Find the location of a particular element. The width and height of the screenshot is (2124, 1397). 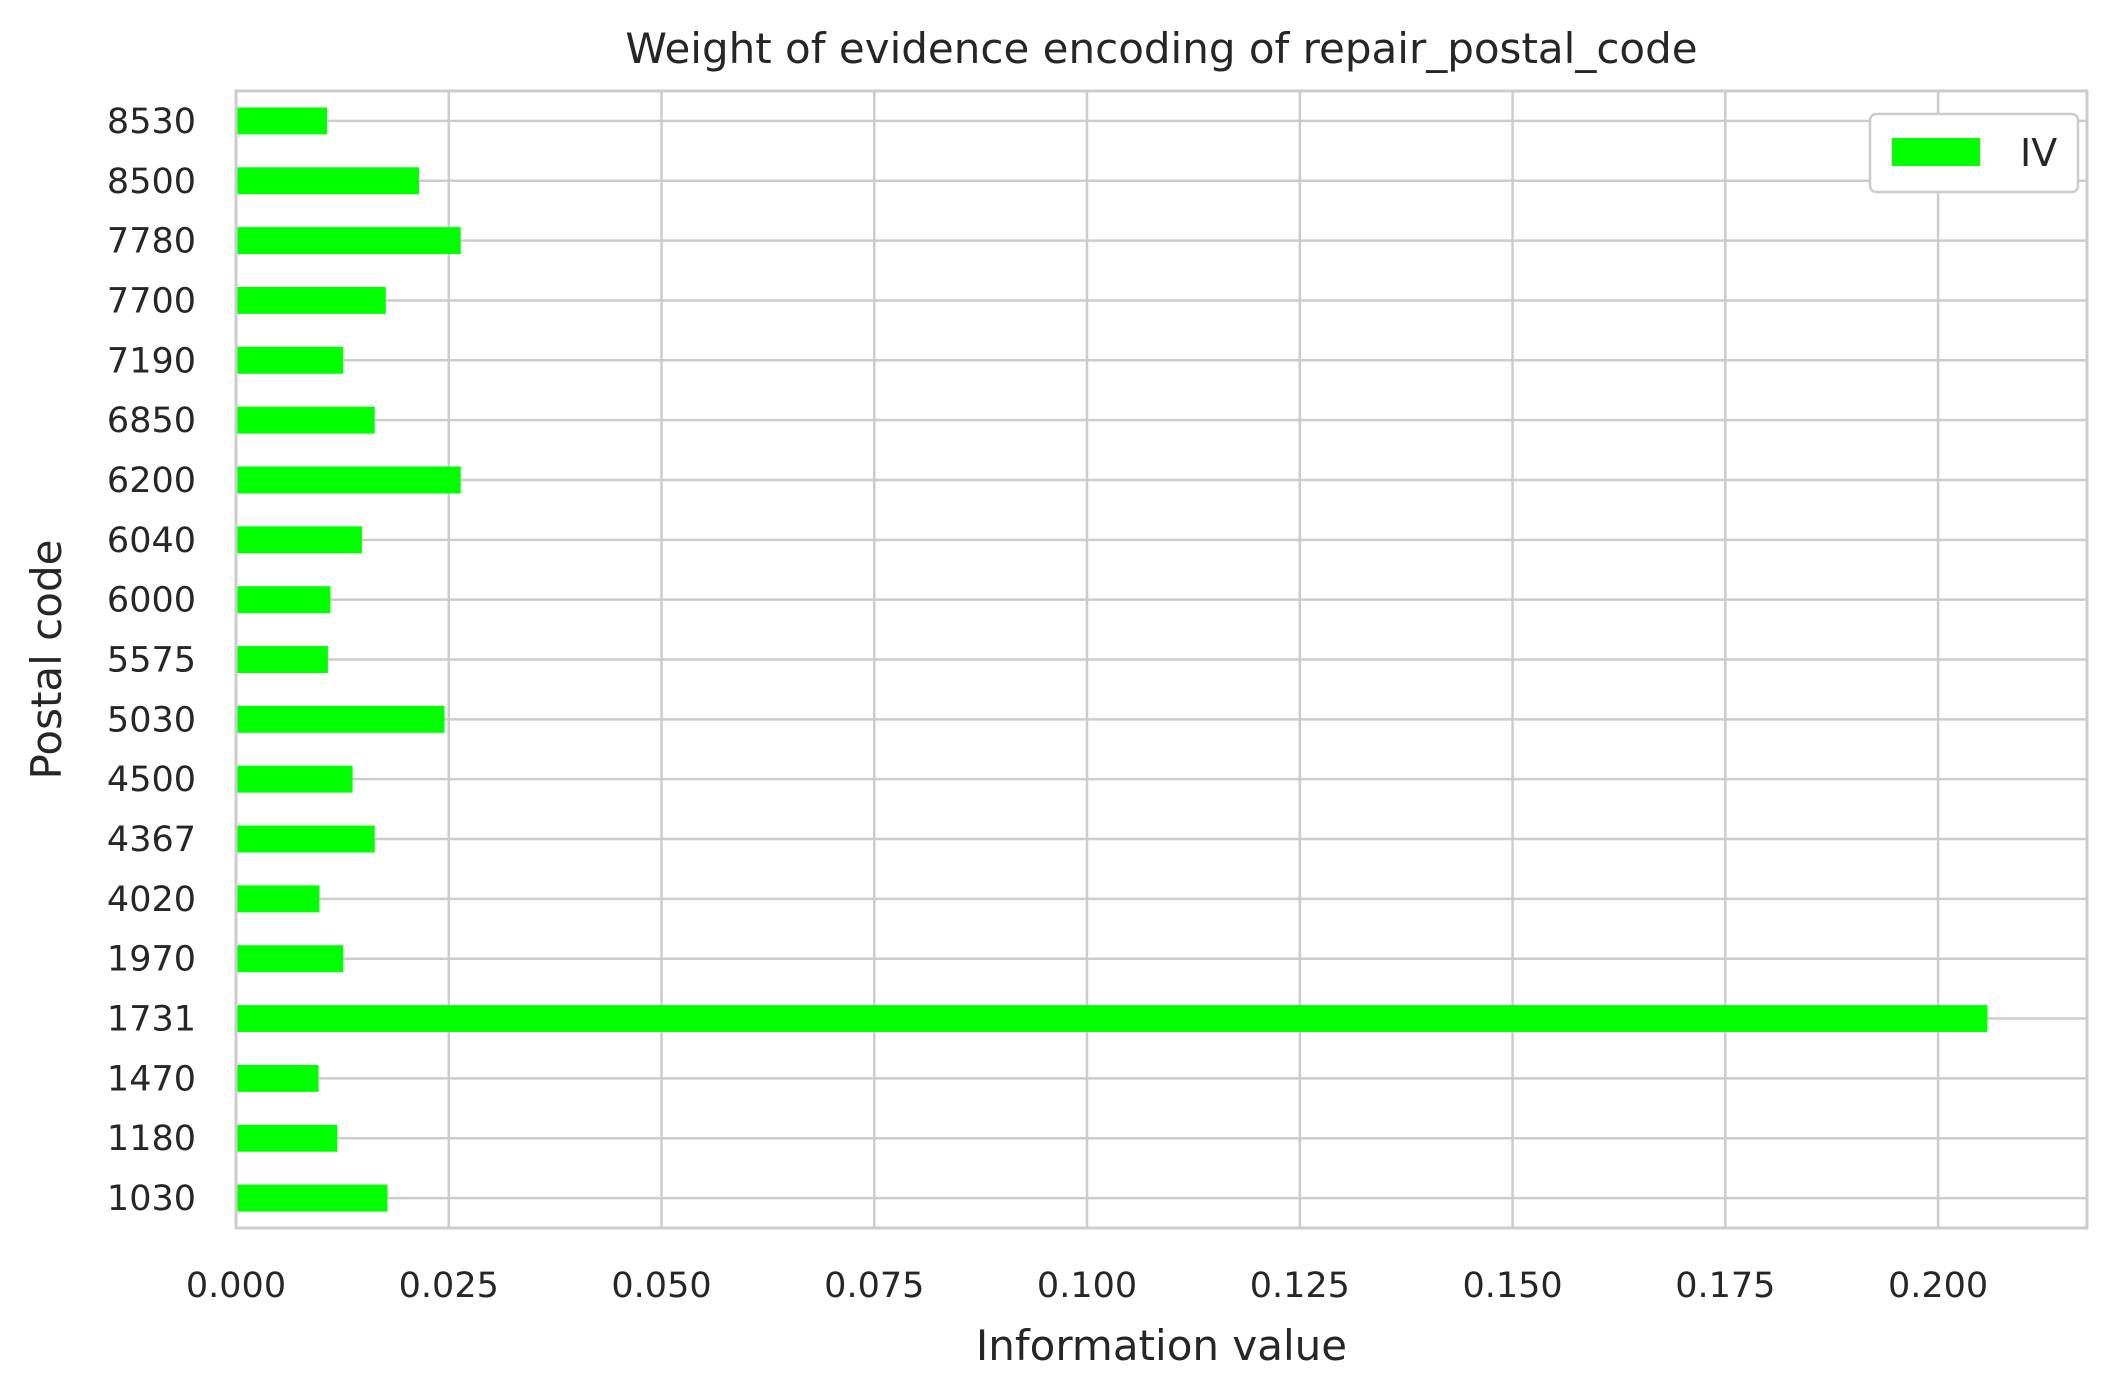

y-tick-label: 4020 is located at coordinates (151, 900).